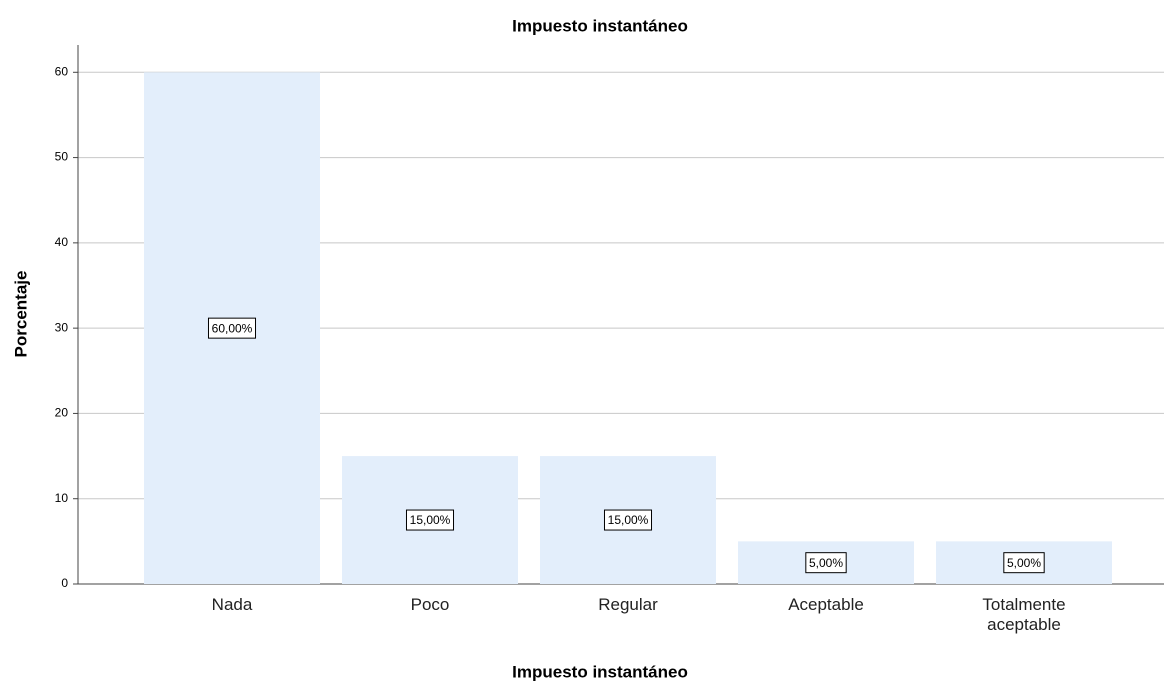 This screenshot has height=686, width=1164. I want to click on x-tick-label: Nada, so click(232, 604).